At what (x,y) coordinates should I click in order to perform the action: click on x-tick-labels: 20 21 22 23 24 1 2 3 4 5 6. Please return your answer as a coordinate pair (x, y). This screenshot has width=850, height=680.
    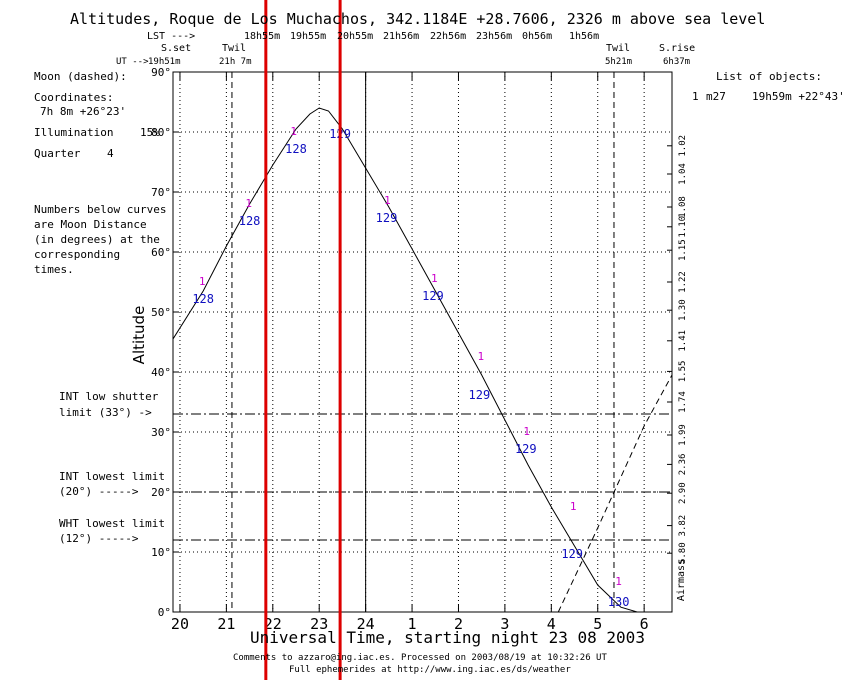
    Looking at the image, I should click on (410, 624).